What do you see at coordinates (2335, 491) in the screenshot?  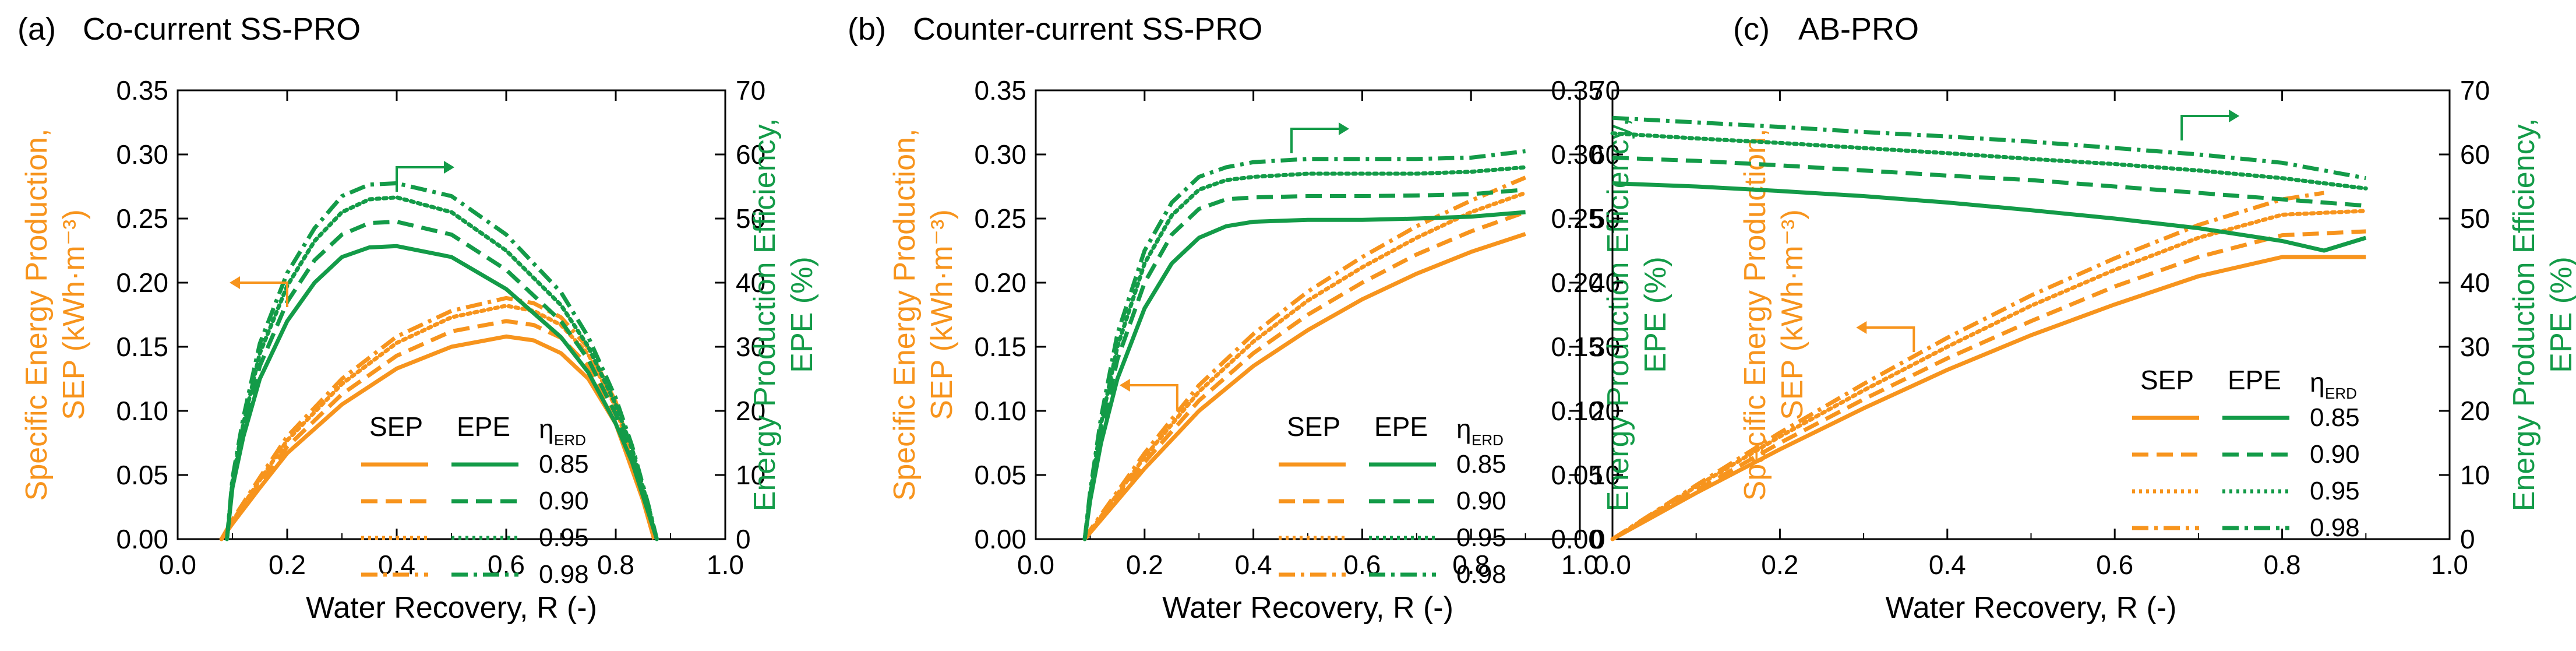 I see `legend-eta-value: 0.95` at bounding box center [2335, 491].